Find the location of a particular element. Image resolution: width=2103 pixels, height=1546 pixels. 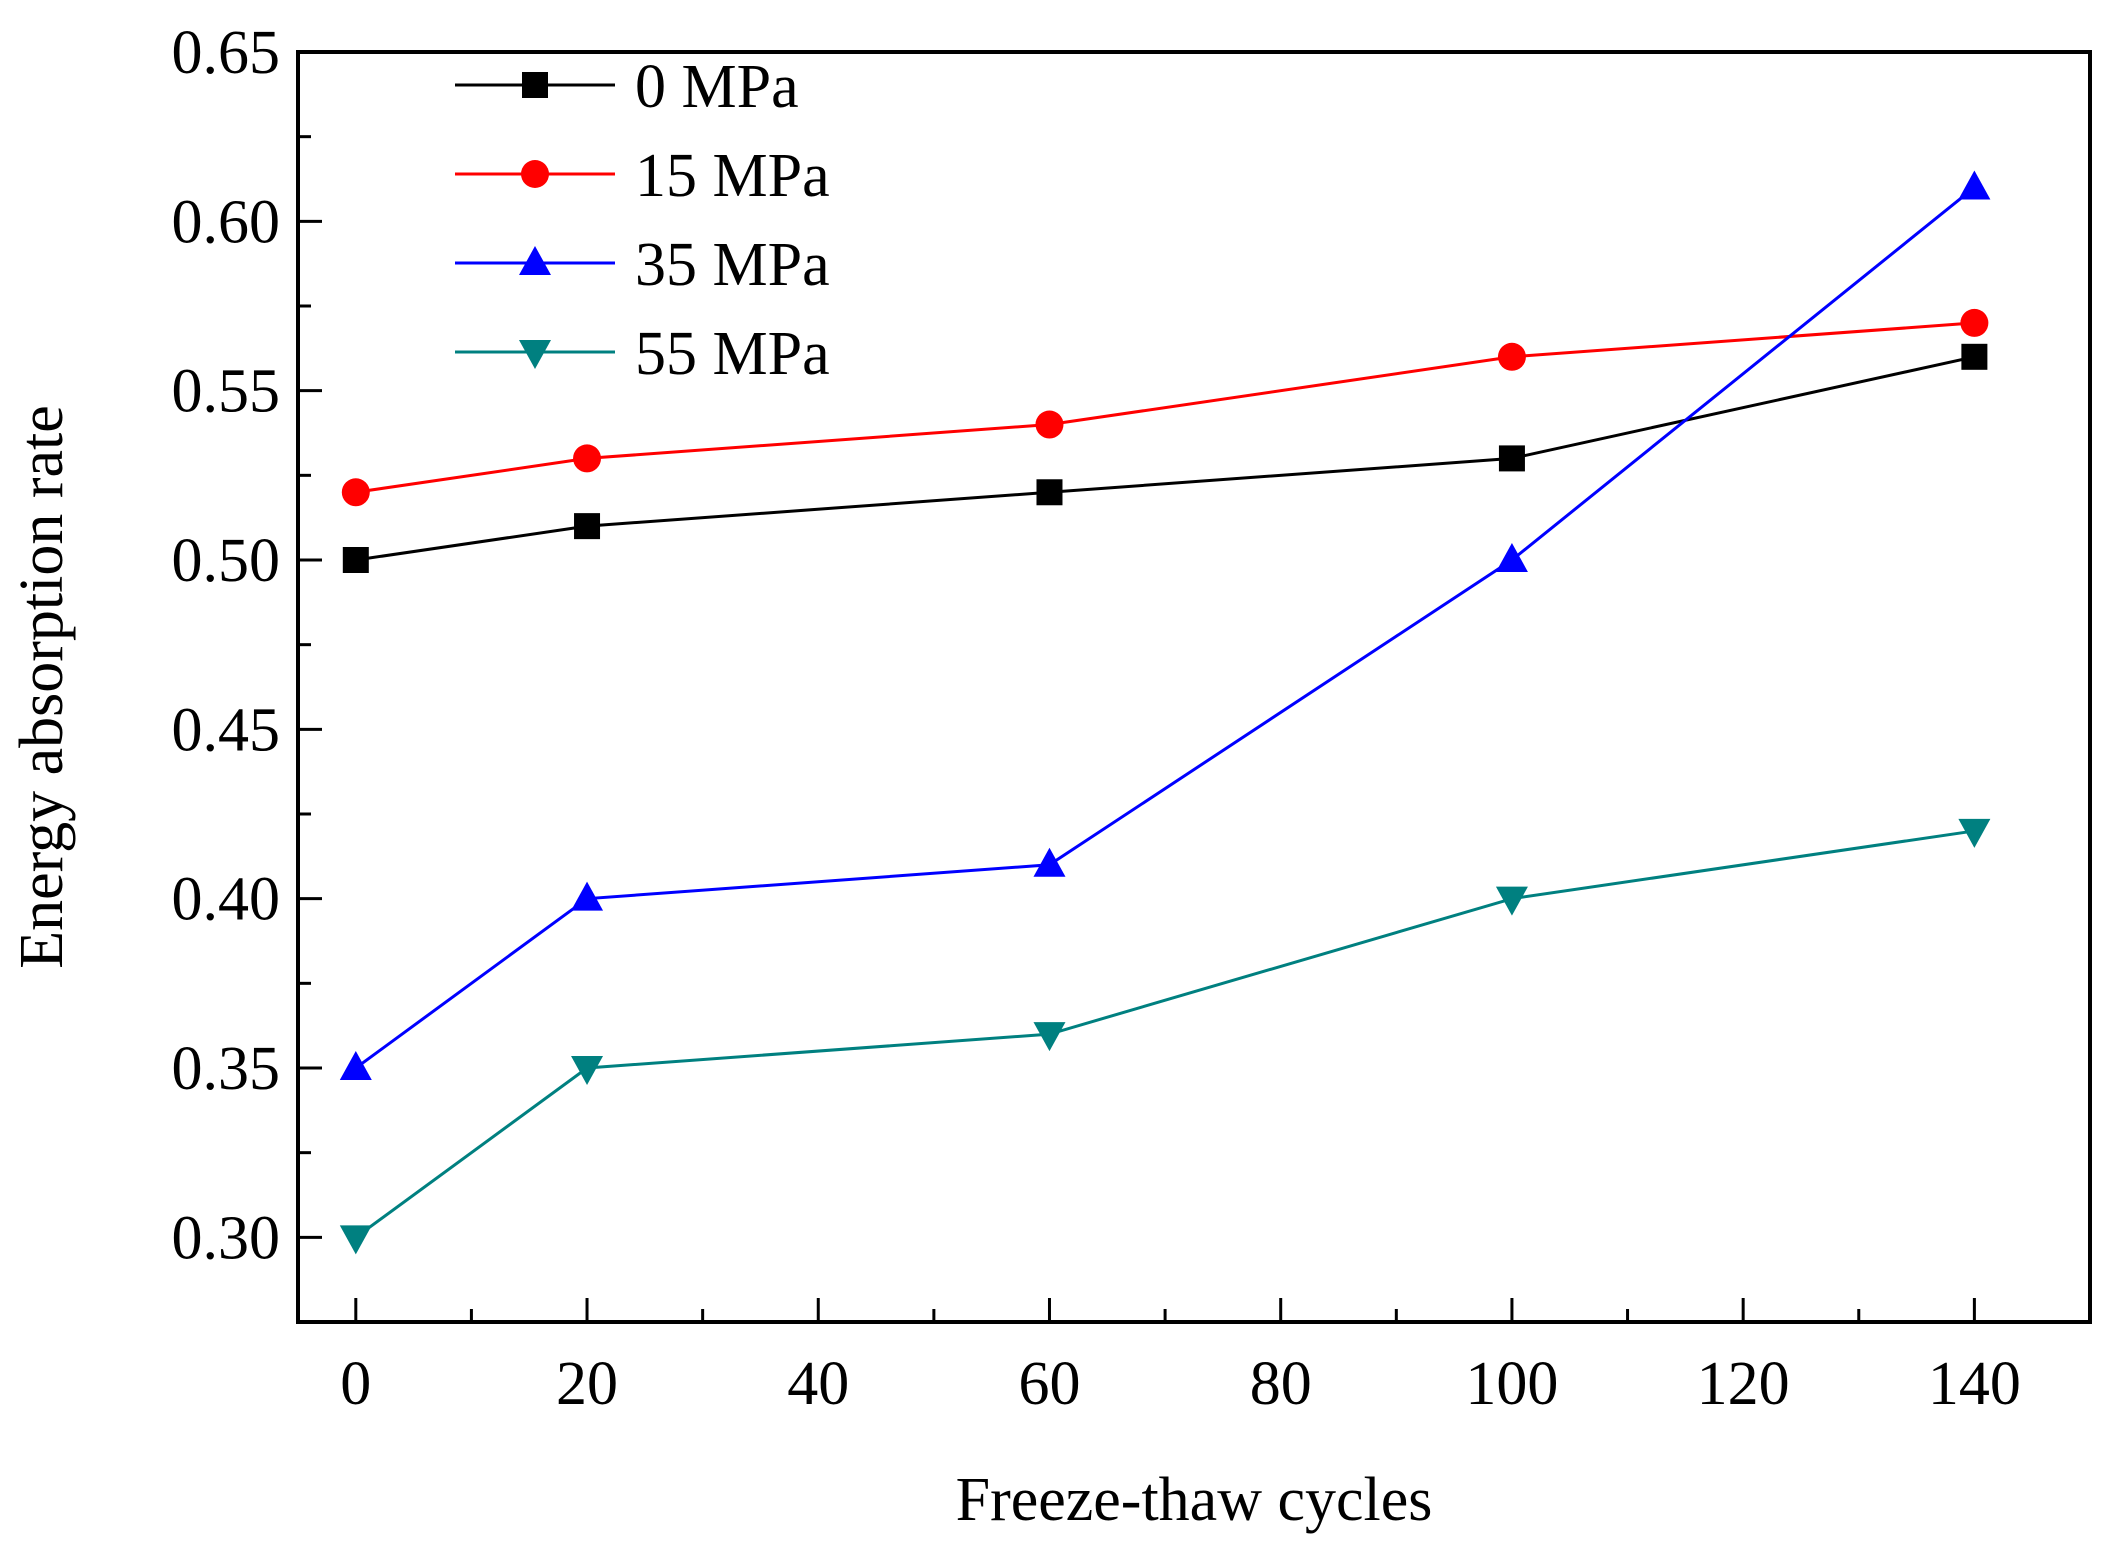

legend-label: 0 MPa is located at coordinates (717, 87).